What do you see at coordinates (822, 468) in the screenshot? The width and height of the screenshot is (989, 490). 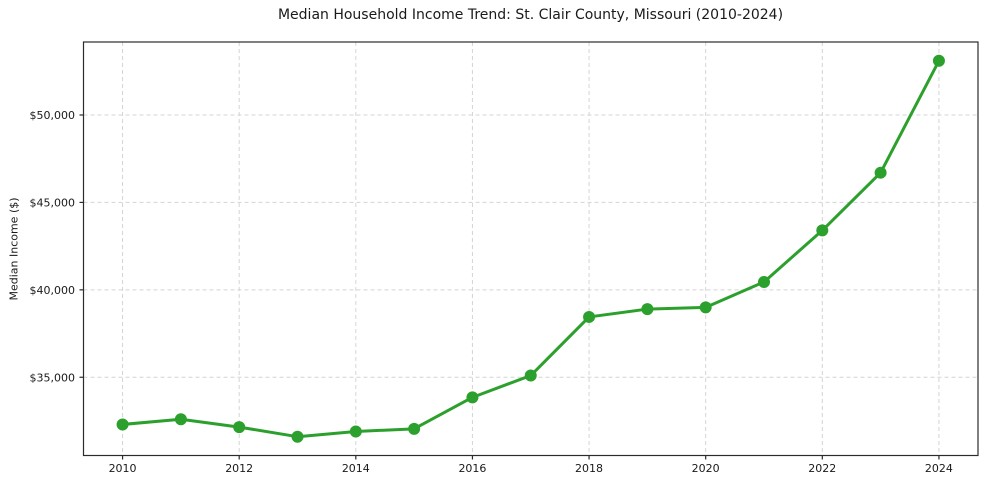 I see `x-tick-label: 2022` at bounding box center [822, 468].